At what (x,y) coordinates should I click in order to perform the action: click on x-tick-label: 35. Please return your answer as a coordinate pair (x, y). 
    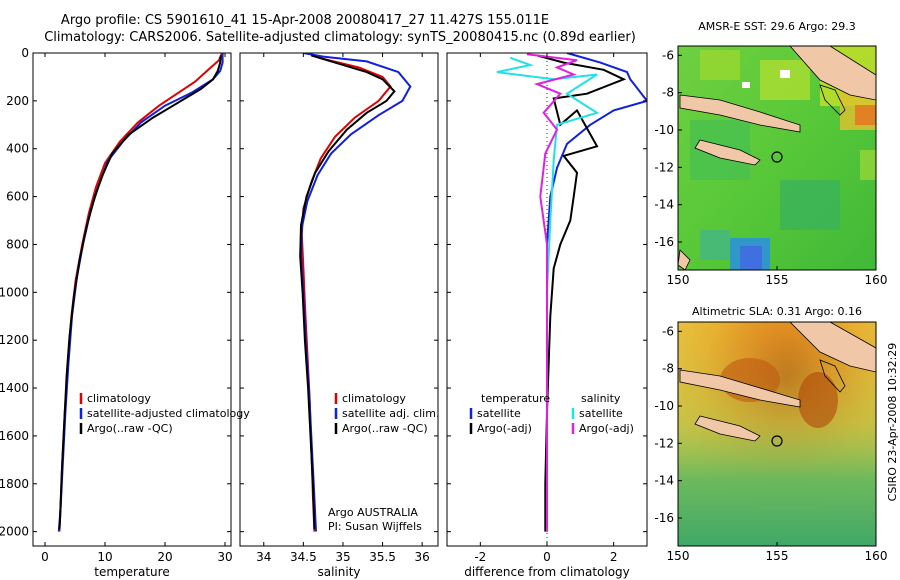
    Looking at the image, I should click on (342, 557).